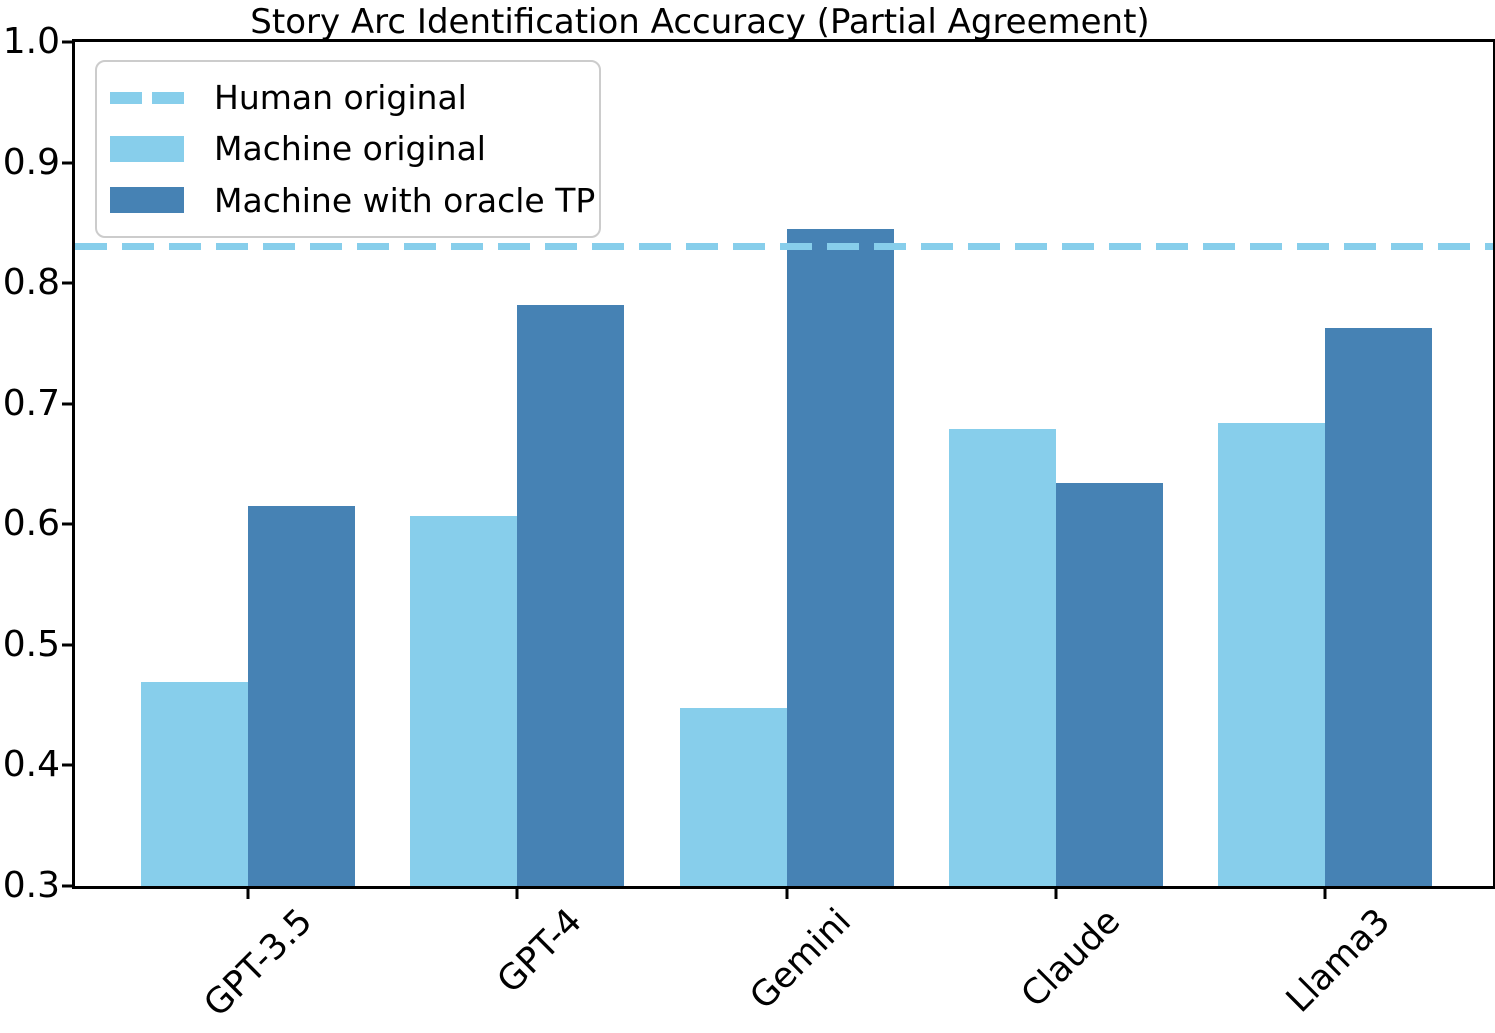  I want to click on x-tick-label-gpt-3-5: GPT-3.5, so click(259, 963).